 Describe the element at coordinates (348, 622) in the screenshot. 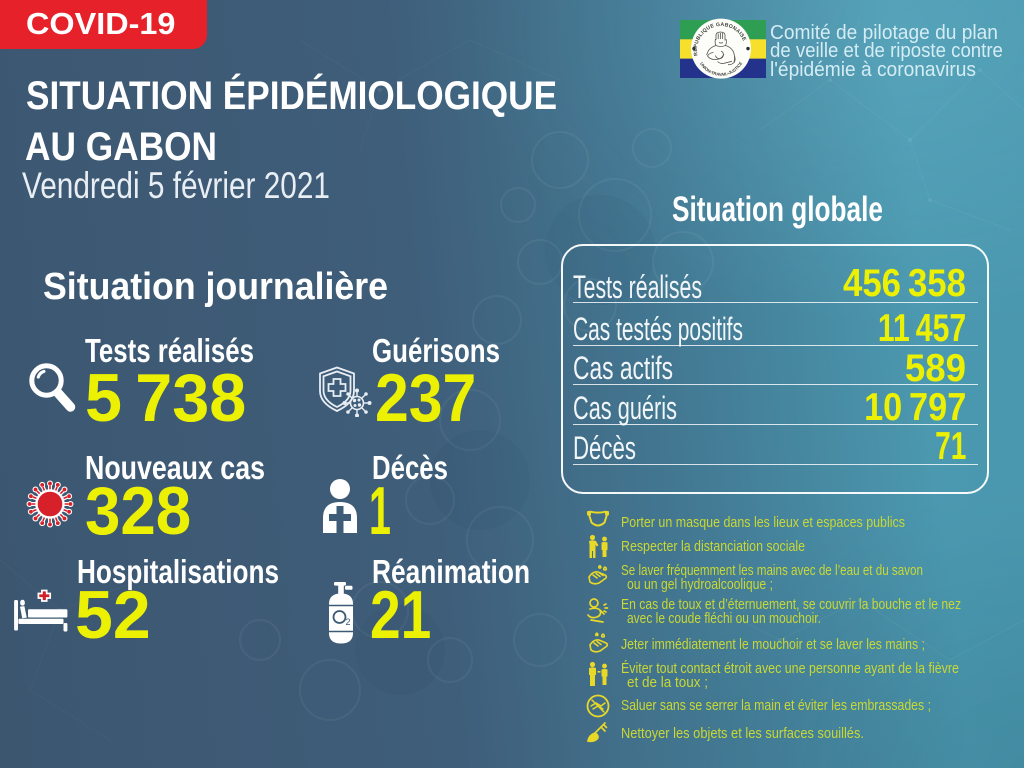

I see `svg-text: 2` at that location.